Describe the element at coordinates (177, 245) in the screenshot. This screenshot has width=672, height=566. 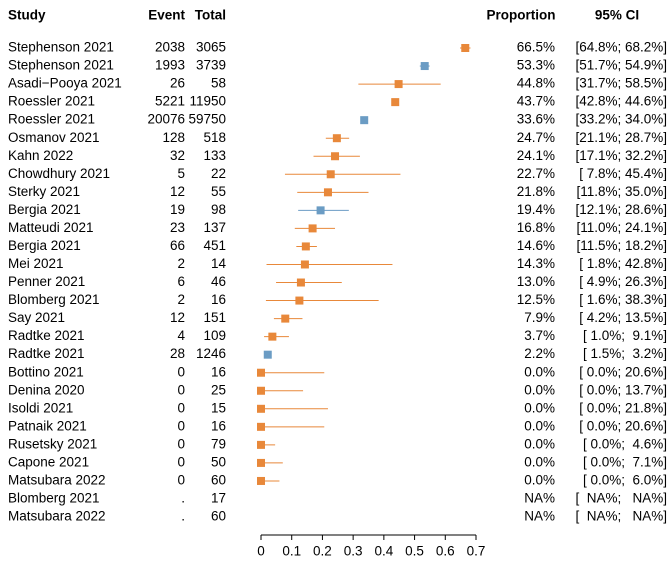
I see `event-count: 66` at that location.